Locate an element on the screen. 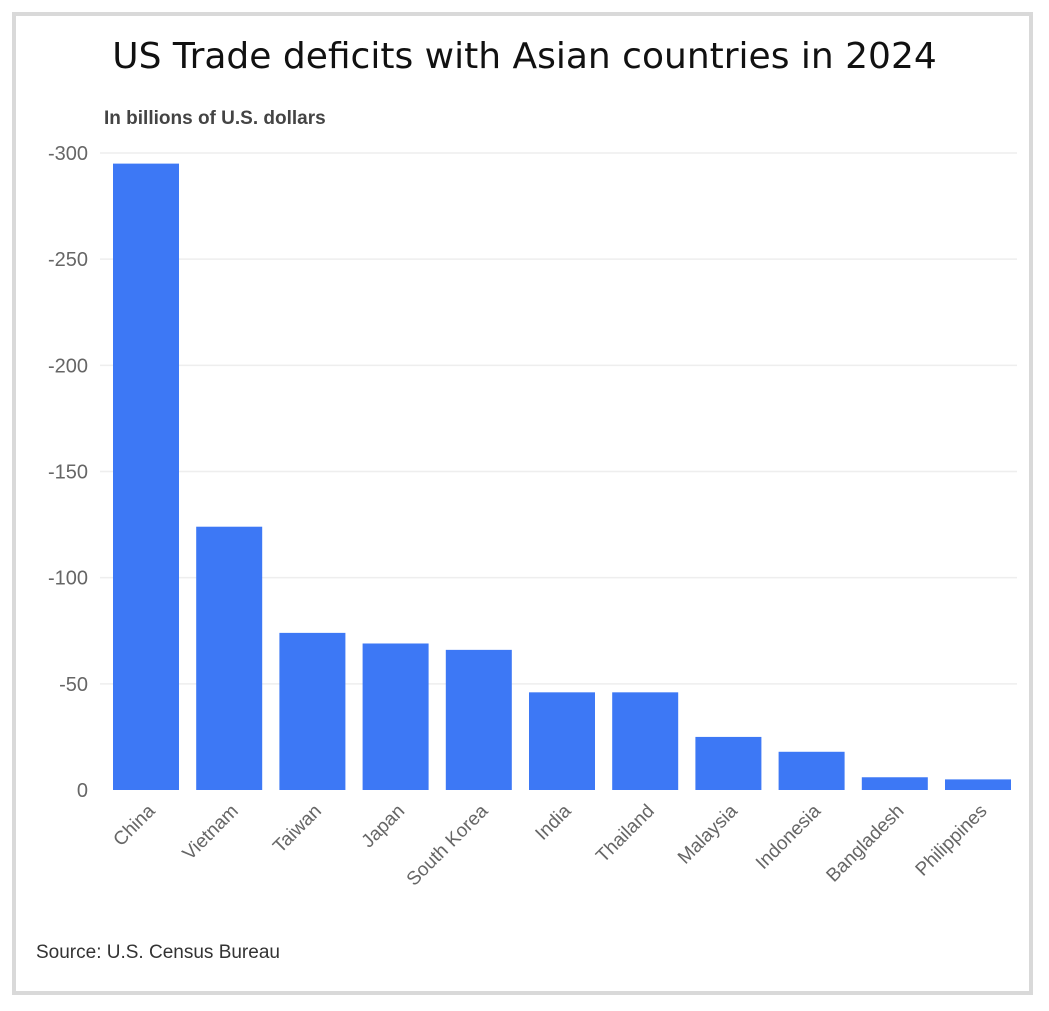  y-tick-label: 0 is located at coordinates (82, 791).